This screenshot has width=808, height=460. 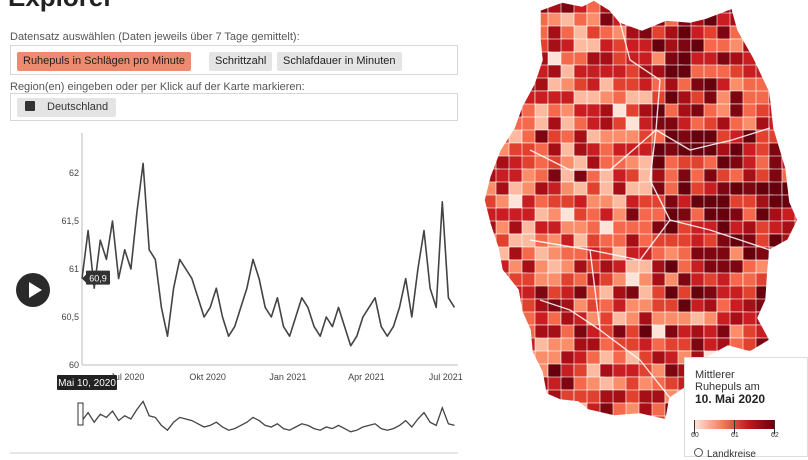 What do you see at coordinates (735, 435) in the screenshot?
I see `legend-tick-61: 61` at bounding box center [735, 435].